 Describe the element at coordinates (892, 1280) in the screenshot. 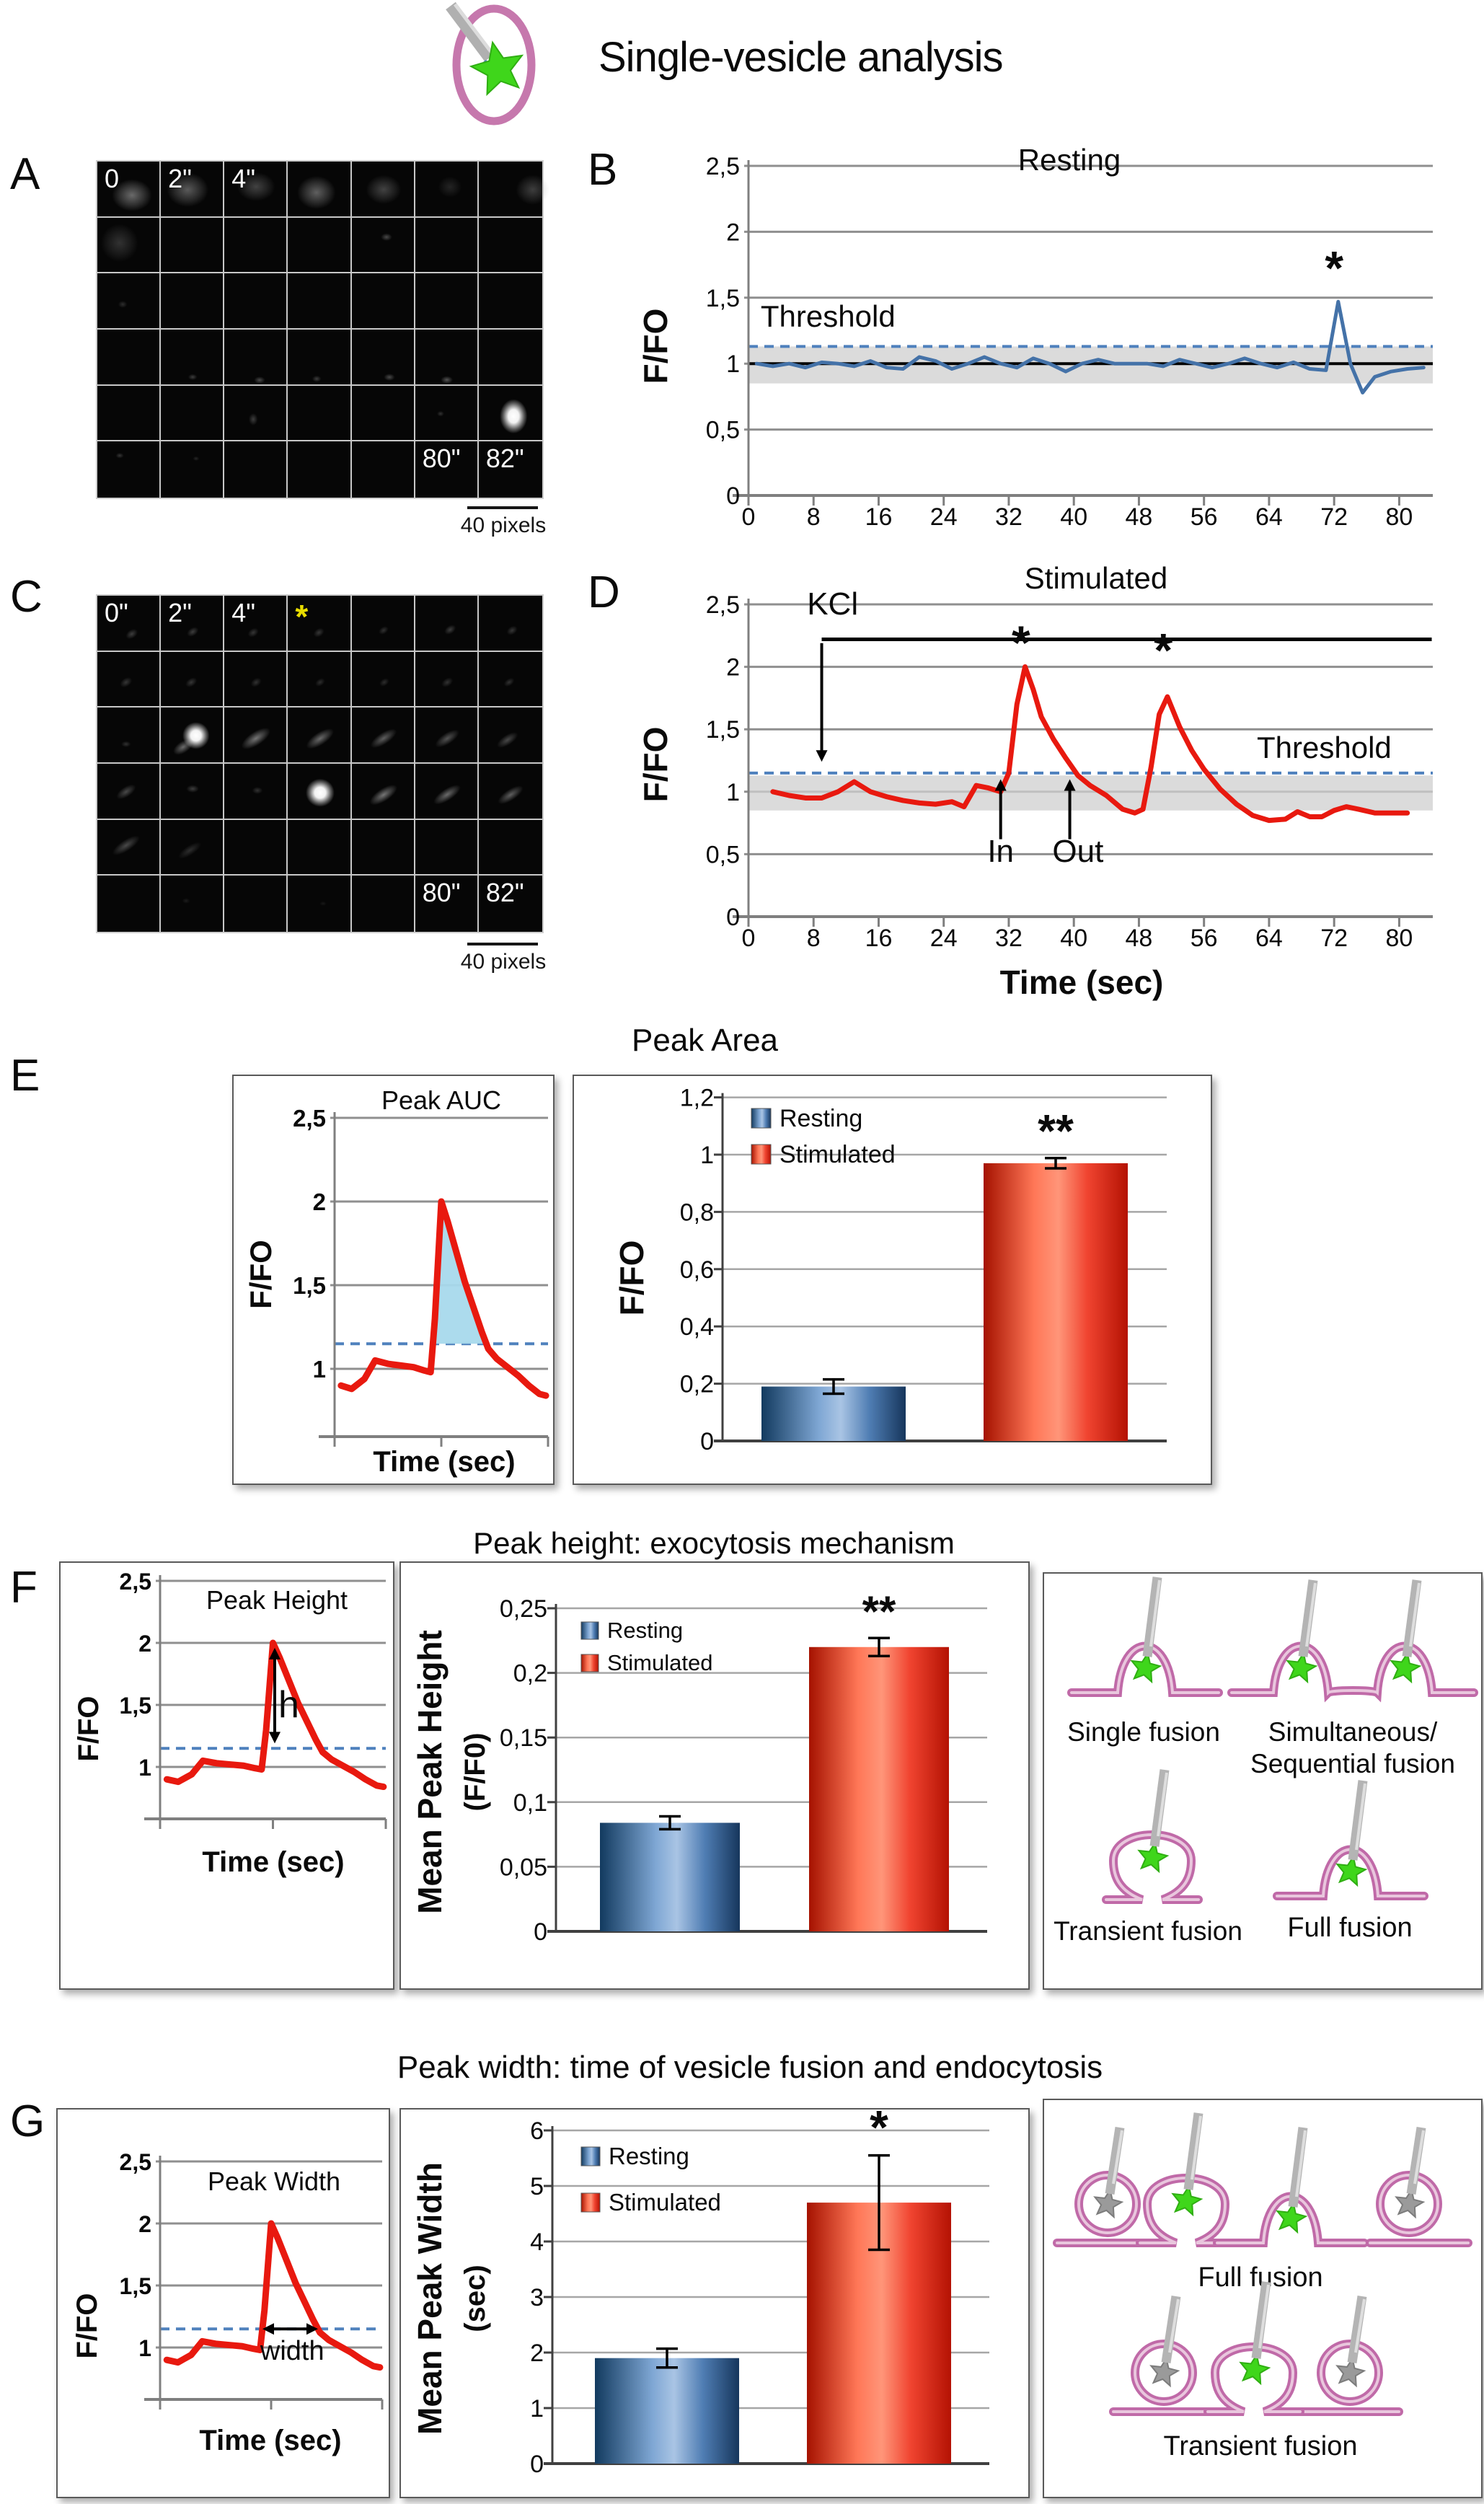

I see `panel-box-peak-area-bars: 0 0,2 0,4 0,6 0,8 1 1,2 ** Resting Stimulated F/FO` at that location.